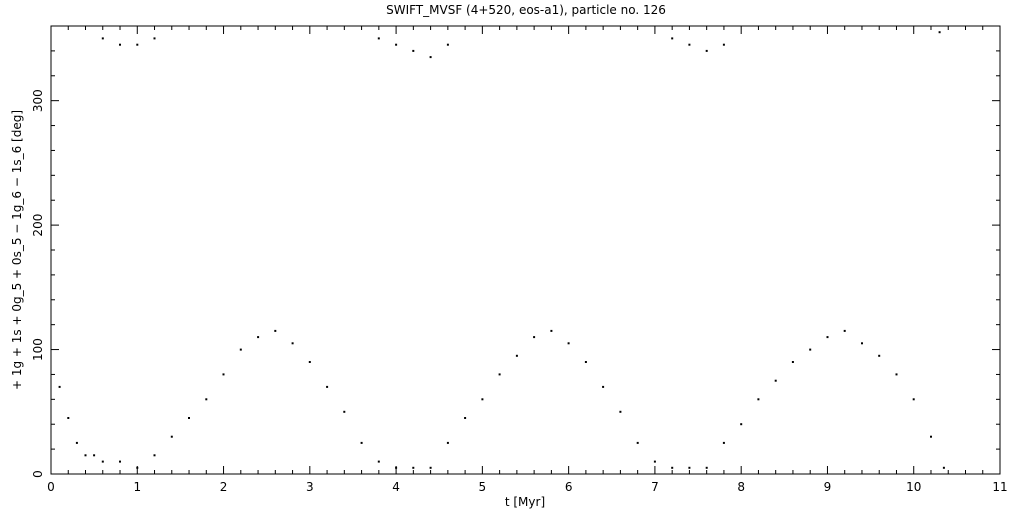  What do you see at coordinates (999, 487) in the screenshot?
I see `x-tick-label: 11` at bounding box center [999, 487].